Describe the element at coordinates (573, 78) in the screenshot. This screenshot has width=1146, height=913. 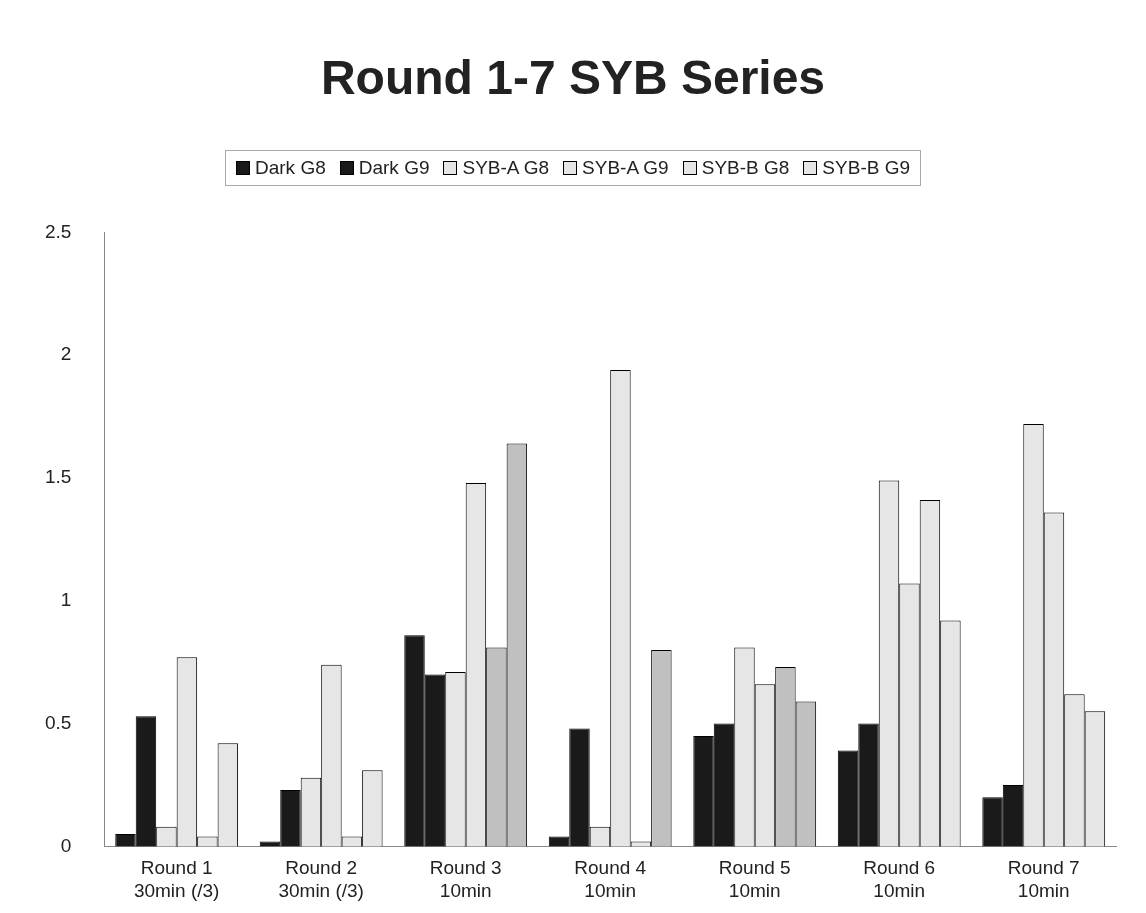
I see `chart-title: Round 1-7 SYB Series` at that location.